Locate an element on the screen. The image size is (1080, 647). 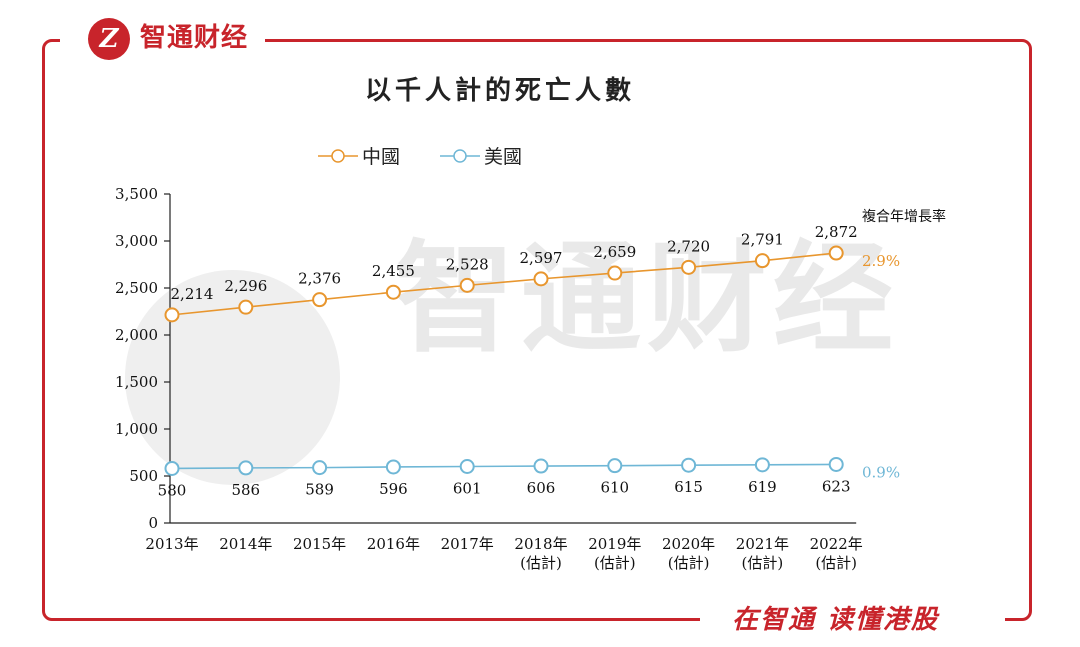
data-label: 2,791 is located at coordinates (762, 240).